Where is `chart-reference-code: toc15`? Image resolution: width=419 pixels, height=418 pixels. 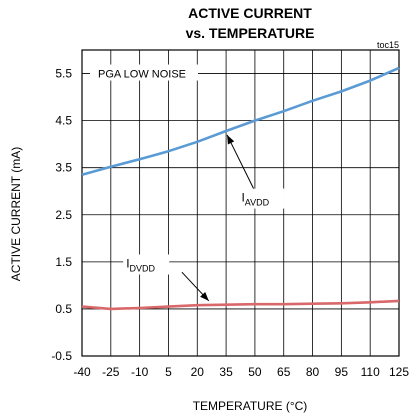
chart-reference-code: toc15 is located at coordinates (388, 45).